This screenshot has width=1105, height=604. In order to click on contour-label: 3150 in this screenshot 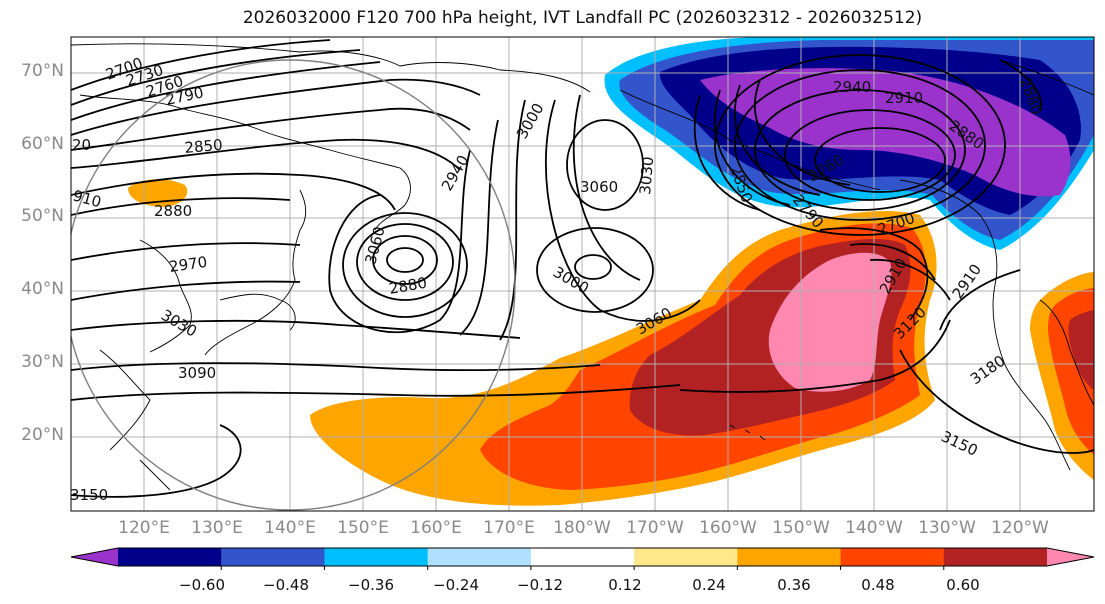, I will do `click(89, 495)`.